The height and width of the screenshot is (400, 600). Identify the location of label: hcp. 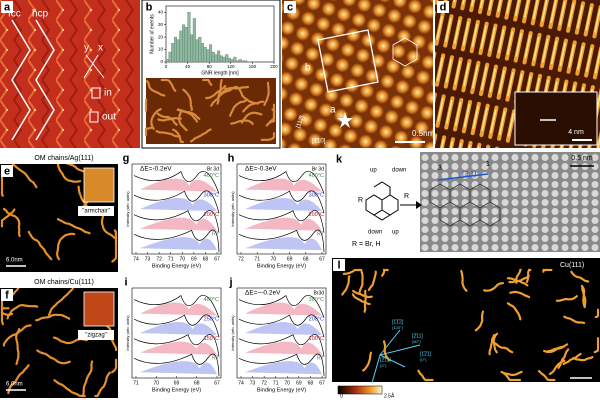
(40, 14).